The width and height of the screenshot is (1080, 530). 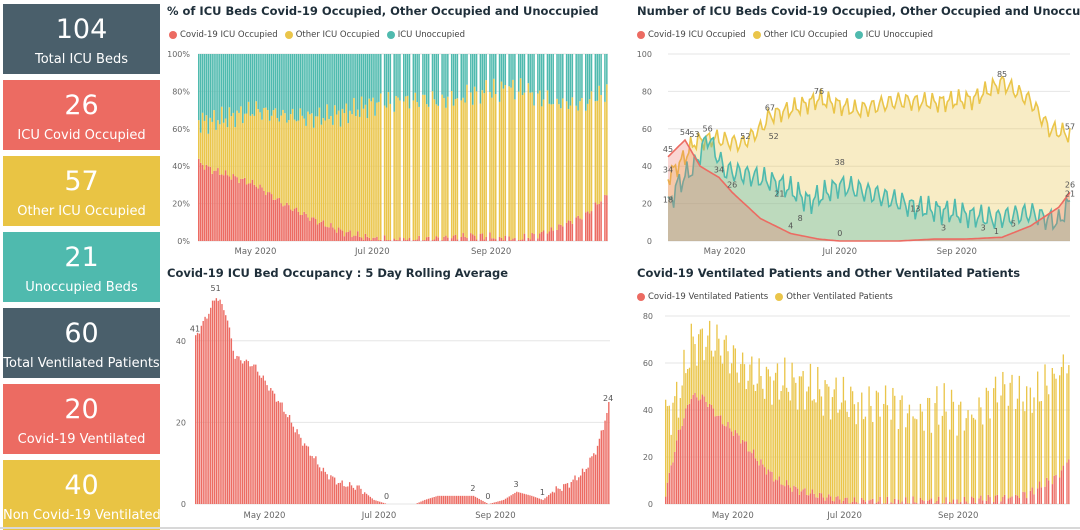 I want to click on kpi-value: 21, so click(x=81, y=257).